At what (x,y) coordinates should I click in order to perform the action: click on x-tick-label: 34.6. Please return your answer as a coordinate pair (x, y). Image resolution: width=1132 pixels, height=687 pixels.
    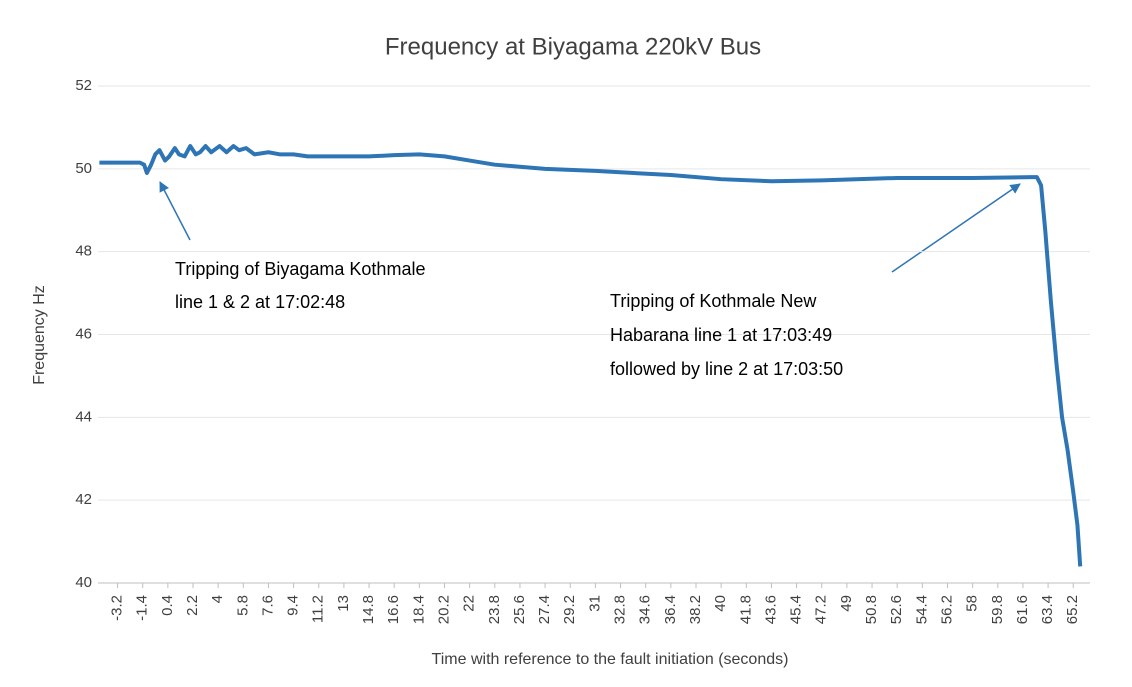
    Looking at the image, I should click on (645, 609).